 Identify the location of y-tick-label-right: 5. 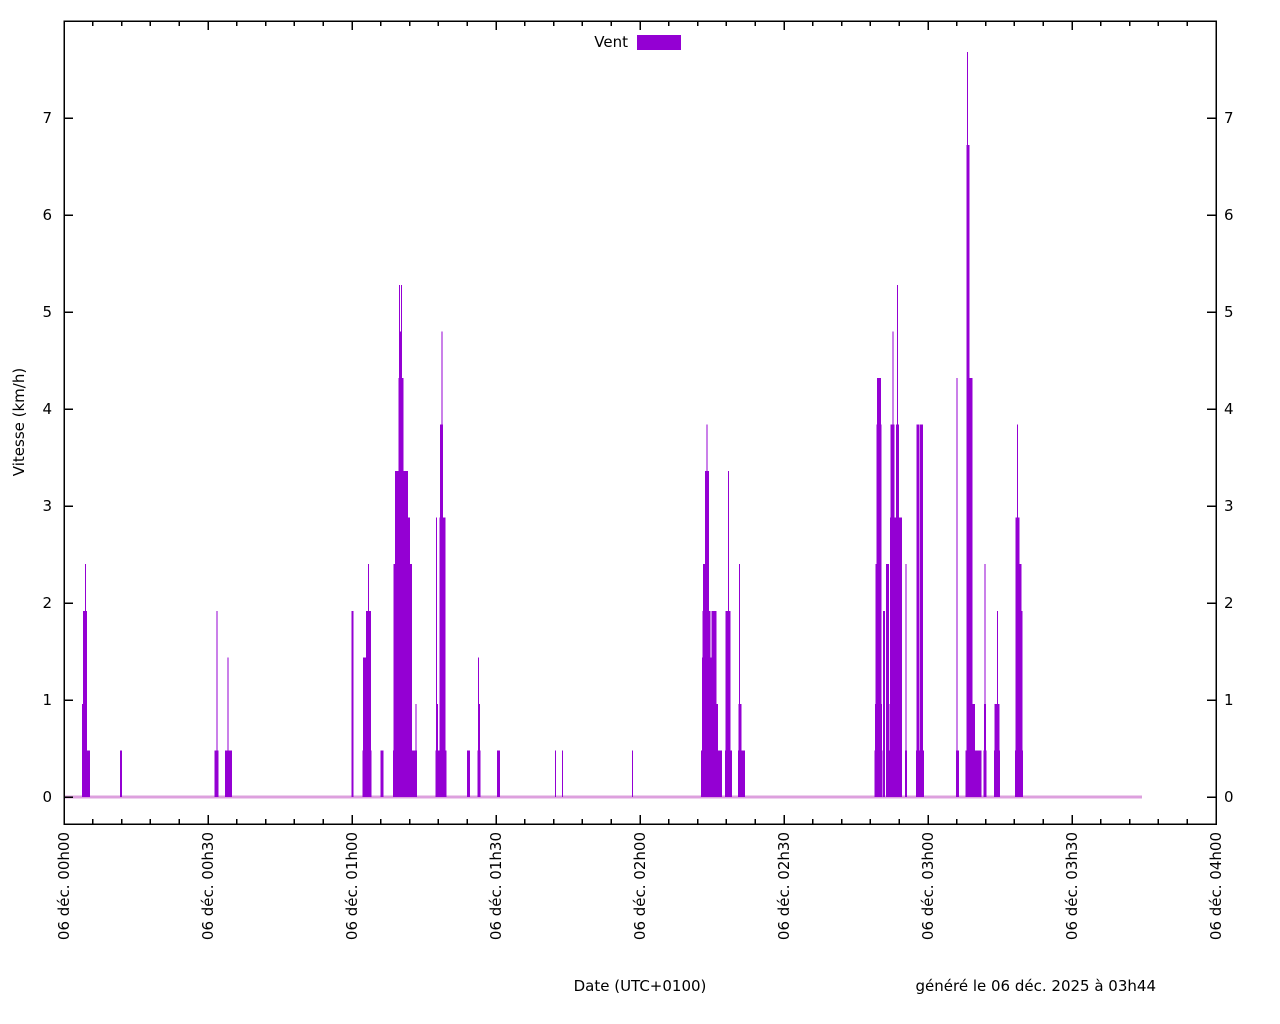
(1229, 312).